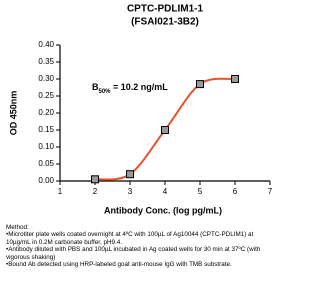  What do you see at coordinates (13, 113) in the screenshot?
I see `y-axis-label: OD 450nm` at bounding box center [13, 113].